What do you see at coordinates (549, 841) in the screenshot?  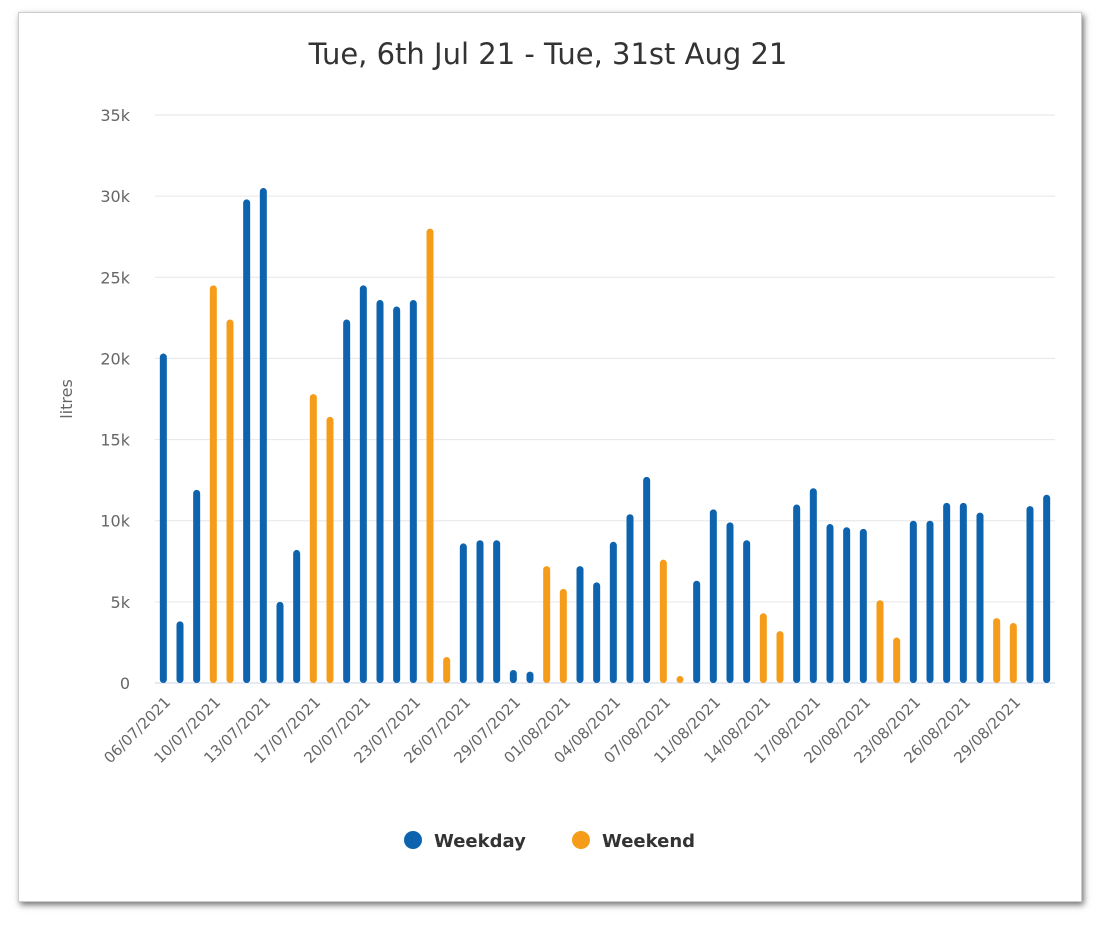 I see `legend: Weekday Weekend` at bounding box center [549, 841].